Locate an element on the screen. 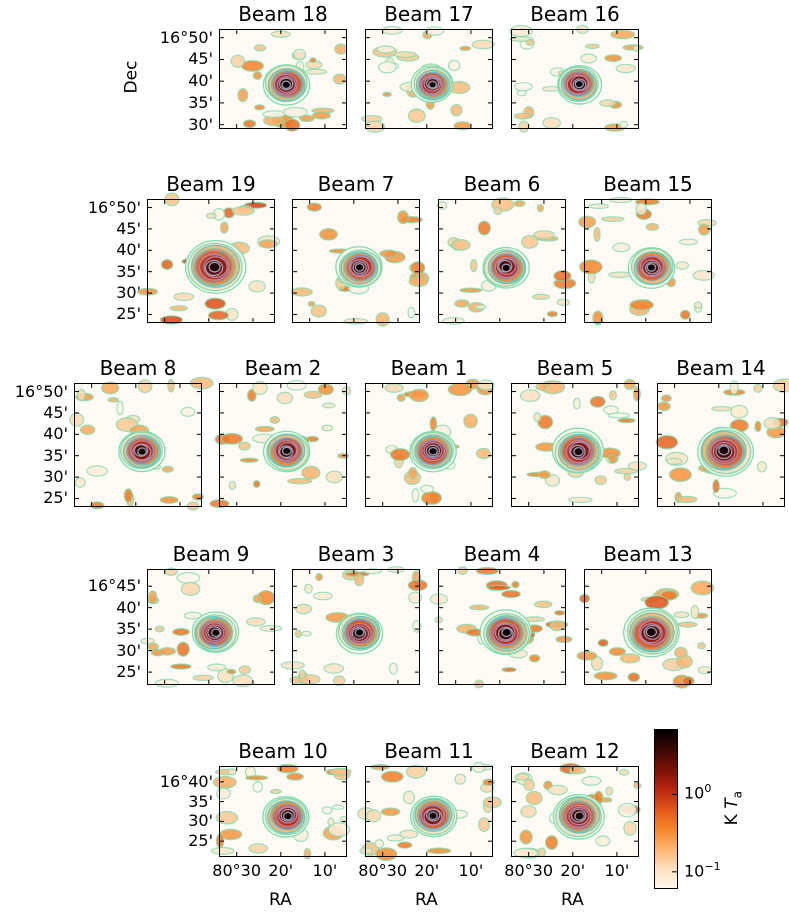 The width and height of the screenshot is (789, 916). panel-title: Beam 6 is located at coordinates (502, 184).